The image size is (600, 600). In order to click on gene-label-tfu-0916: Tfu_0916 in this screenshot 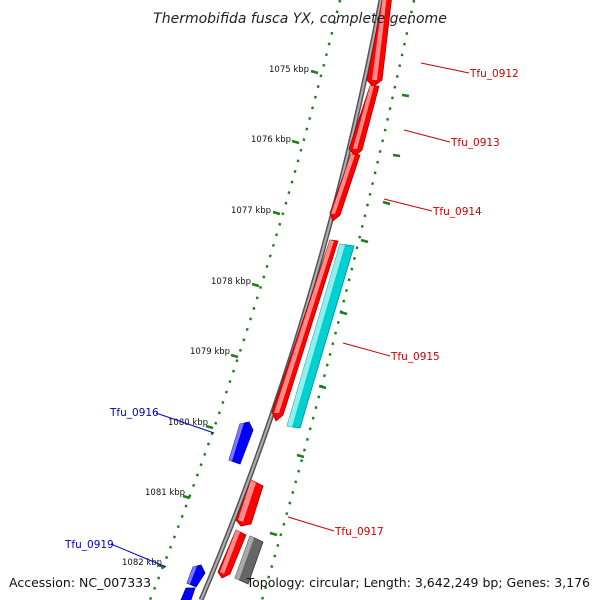, I will do `click(134, 413)`.